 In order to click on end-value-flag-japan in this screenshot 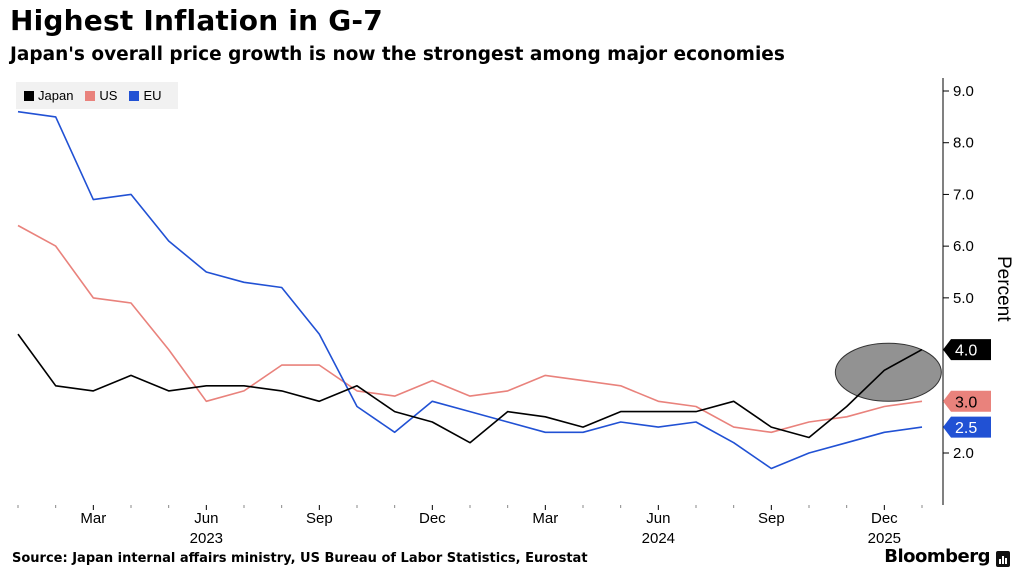, I will do `click(967, 350)`.